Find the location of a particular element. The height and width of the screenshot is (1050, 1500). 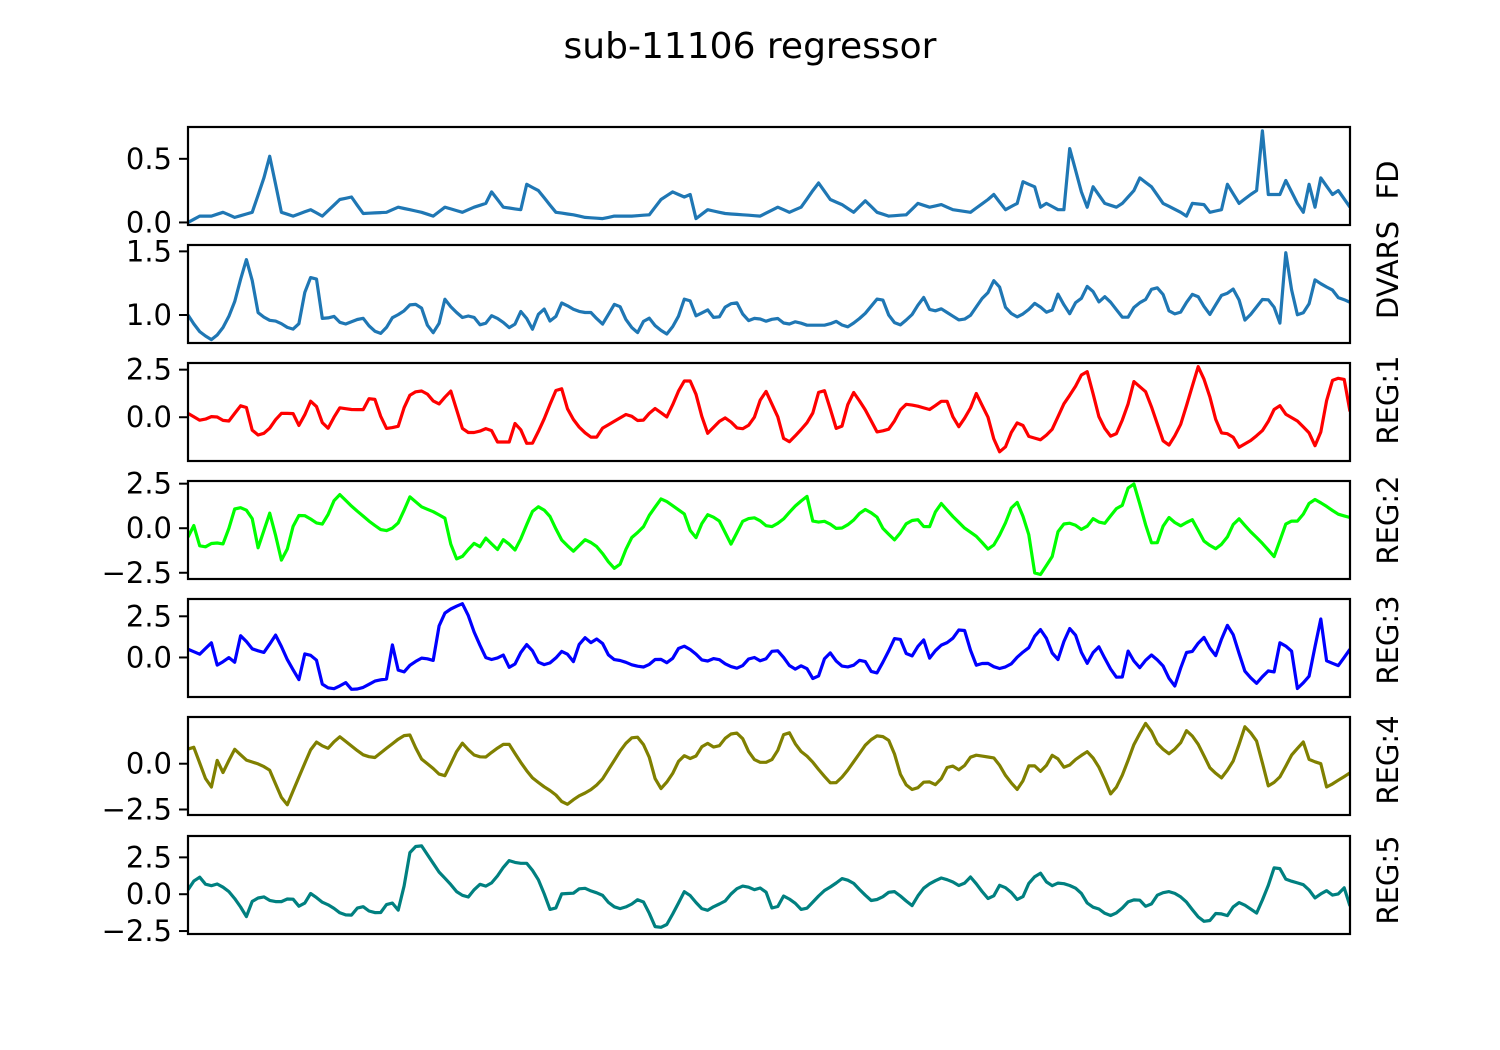

y-tick-label: 1.5 is located at coordinates (149, 251).